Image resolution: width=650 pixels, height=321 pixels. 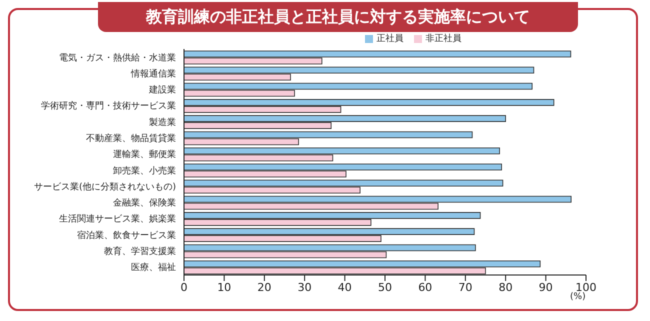 What do you see at coordinates (117, 219) in the screenshot?
I see `y-tick-label: 生活関連サービス業、娯楽業` at bounding box center [117, 219].